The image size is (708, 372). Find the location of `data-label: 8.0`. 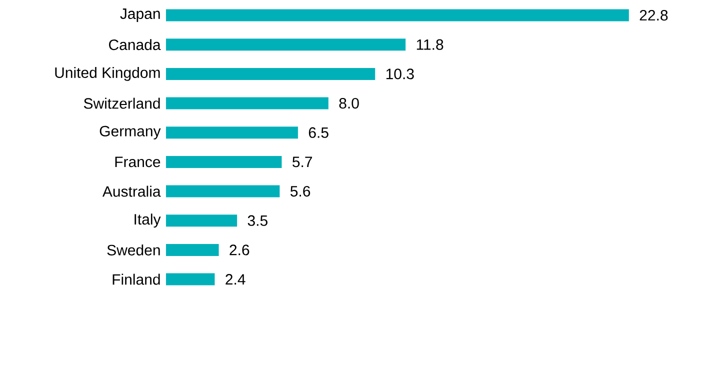

data-label: 8.0 is located at coordinates (349, 103).